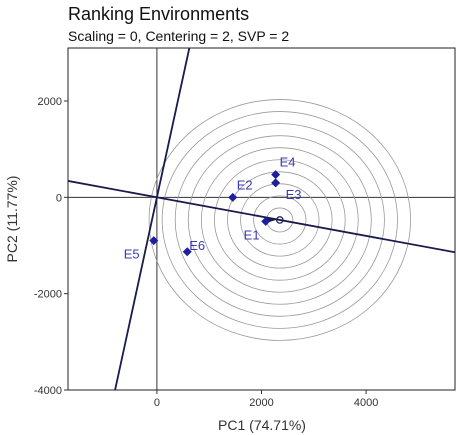 The image size is (456, 435). I want to click on point-label: E2, so click(245, 184).